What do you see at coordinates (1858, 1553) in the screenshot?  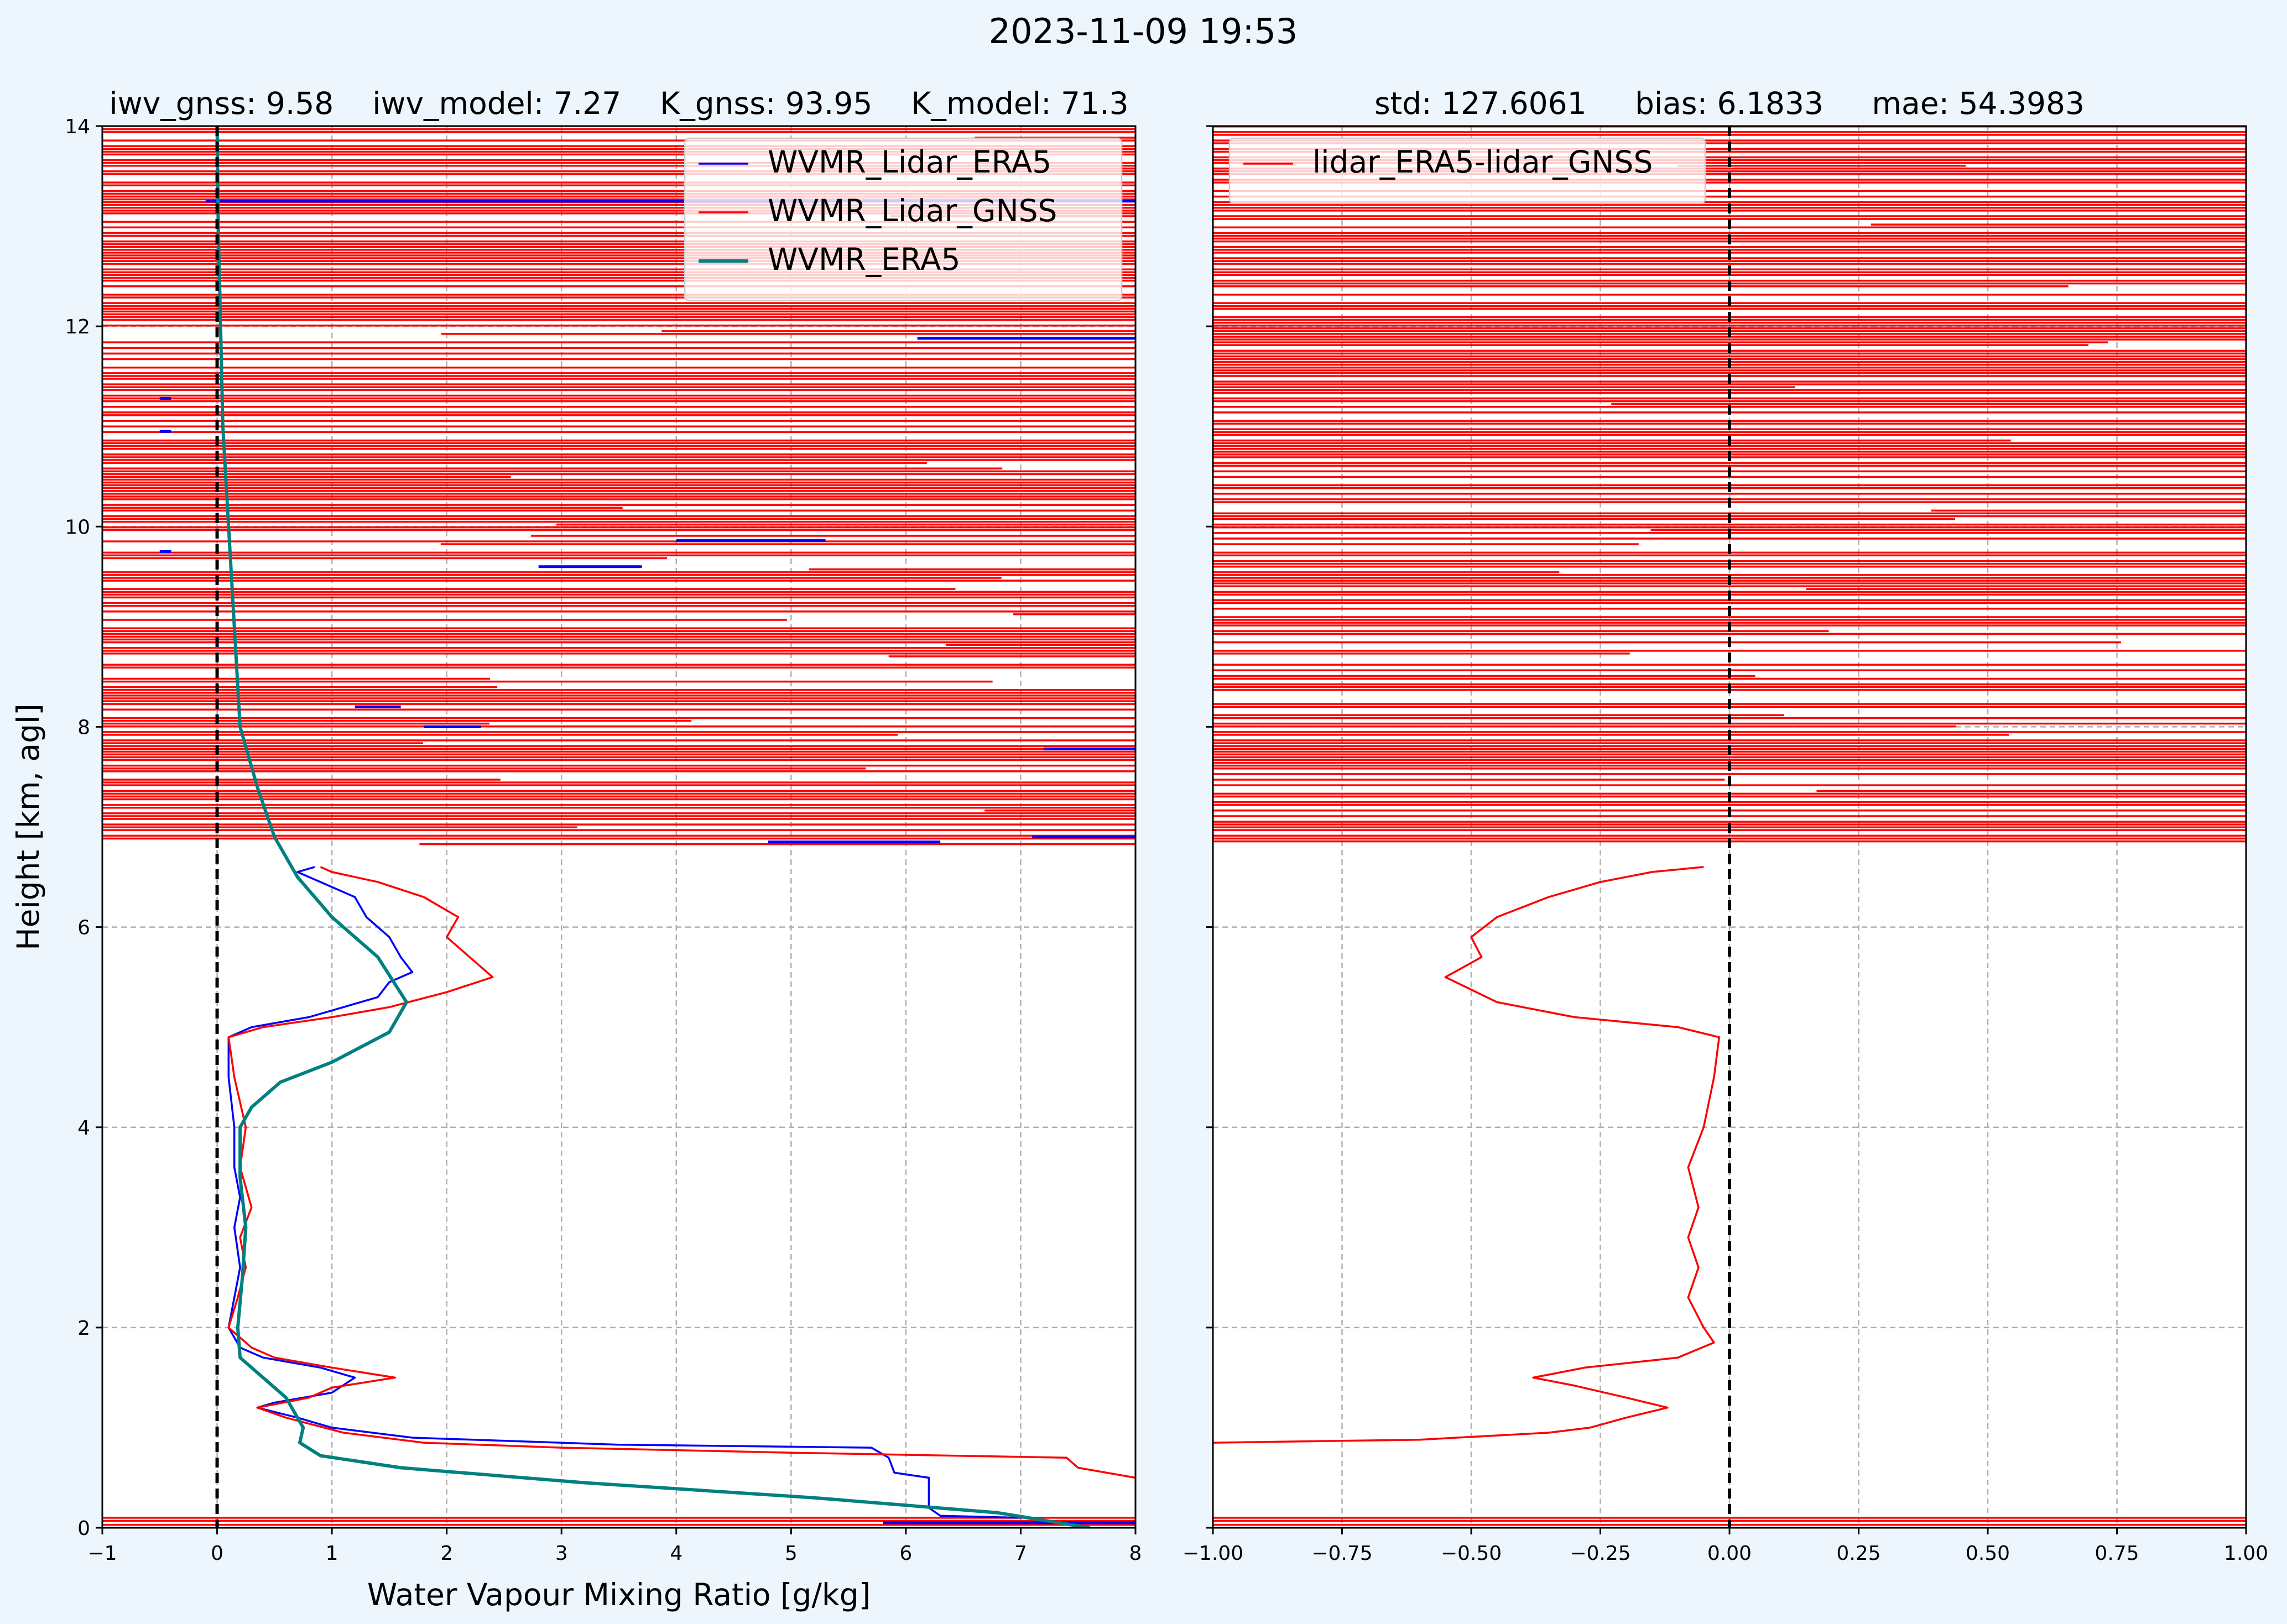 I see `x-tick-label: 0.25` at bounding box center [1858, 1553].